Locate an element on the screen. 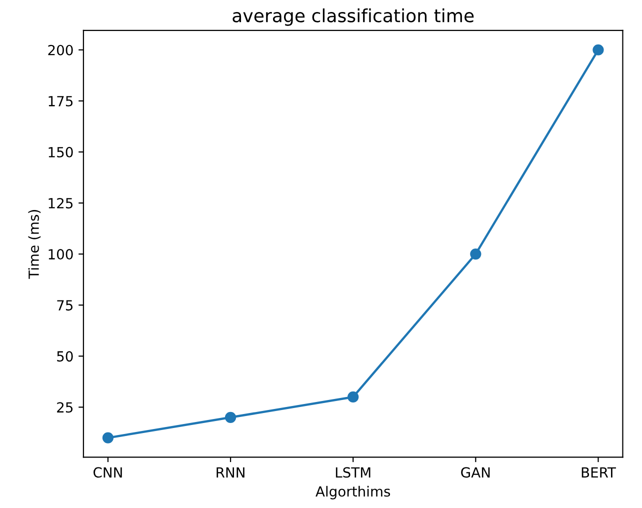  x-axis-title: Algorthims is located at coordinates (353, 493).